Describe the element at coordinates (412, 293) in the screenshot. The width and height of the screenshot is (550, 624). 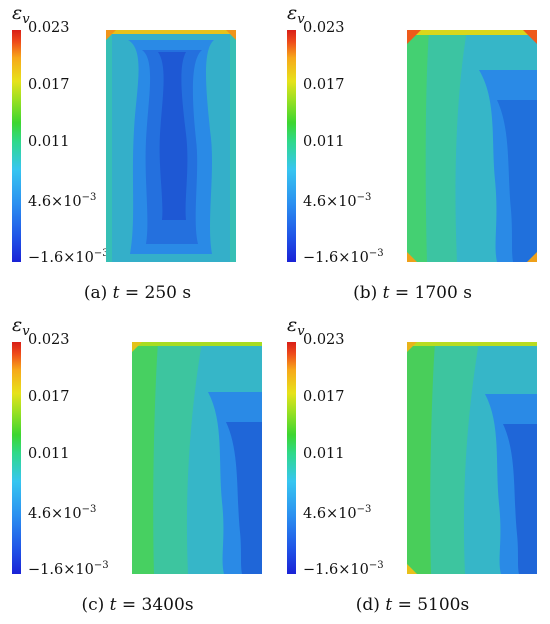
I see `panel-caption: (b) t = 1700 s` at that location.